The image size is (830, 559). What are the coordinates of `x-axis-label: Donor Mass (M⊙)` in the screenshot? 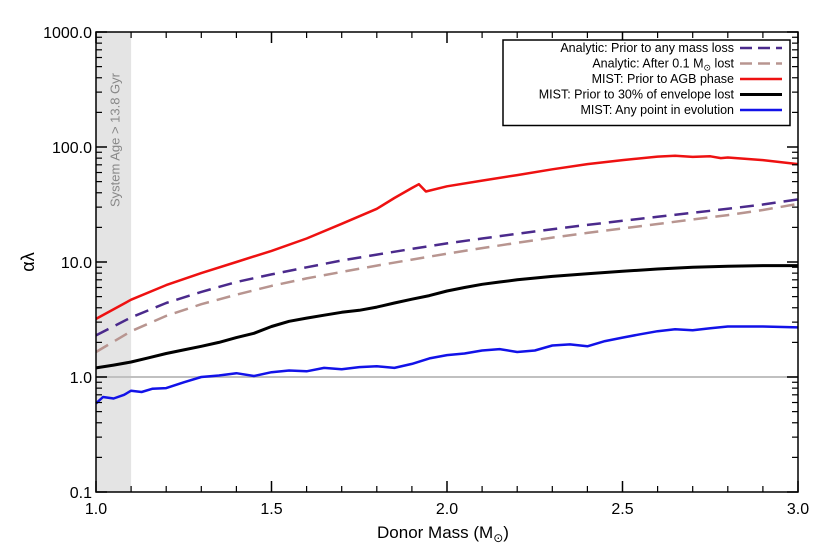 It's located at (443, 534).